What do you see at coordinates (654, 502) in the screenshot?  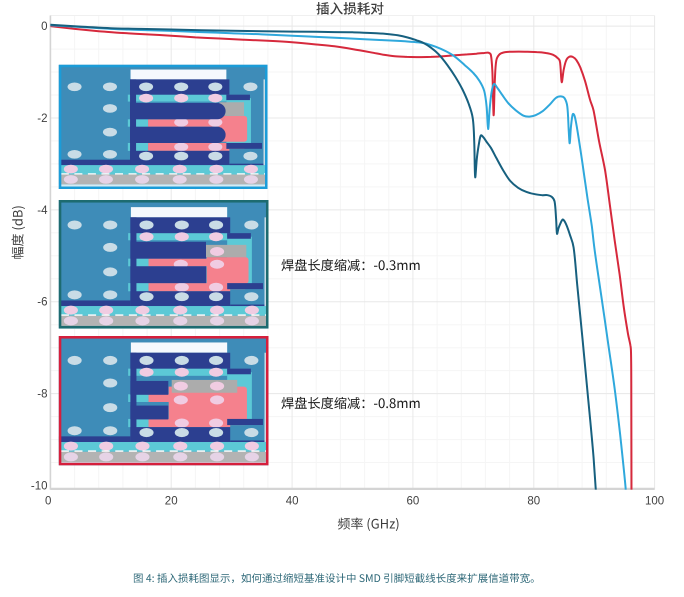 I see `svg-text: 100` at bounding box center [654, 502].